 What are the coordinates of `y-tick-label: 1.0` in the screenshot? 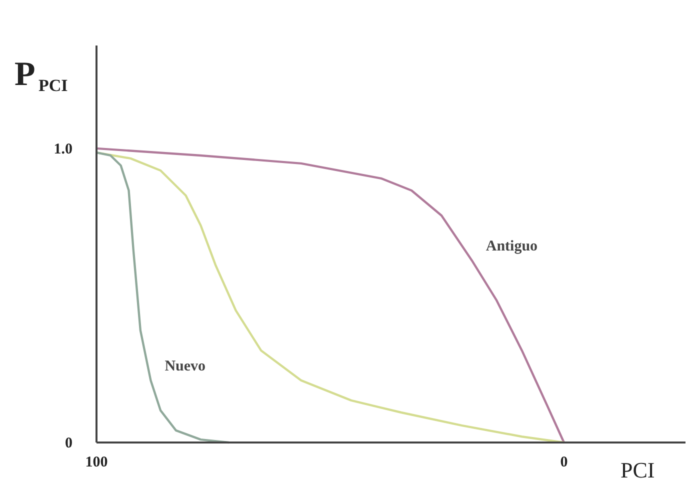 It's located at (63, 149).